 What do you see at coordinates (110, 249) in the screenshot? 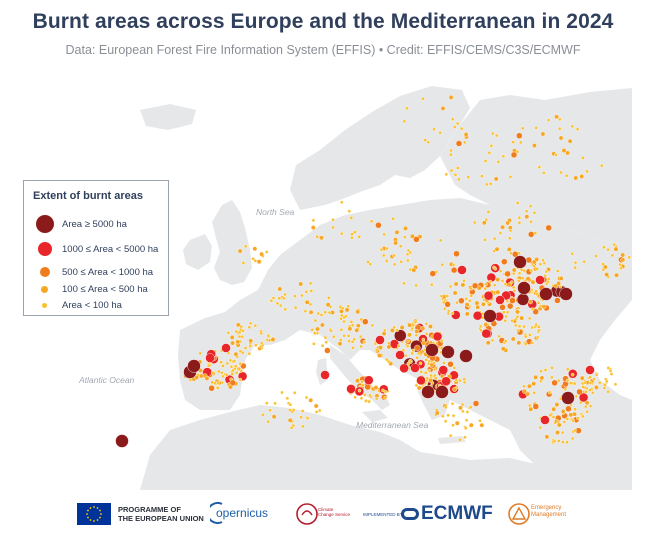
I see `legend-label-1000: 1000 ≤ Area < 5000 ha` at bounding box center [110, 249].